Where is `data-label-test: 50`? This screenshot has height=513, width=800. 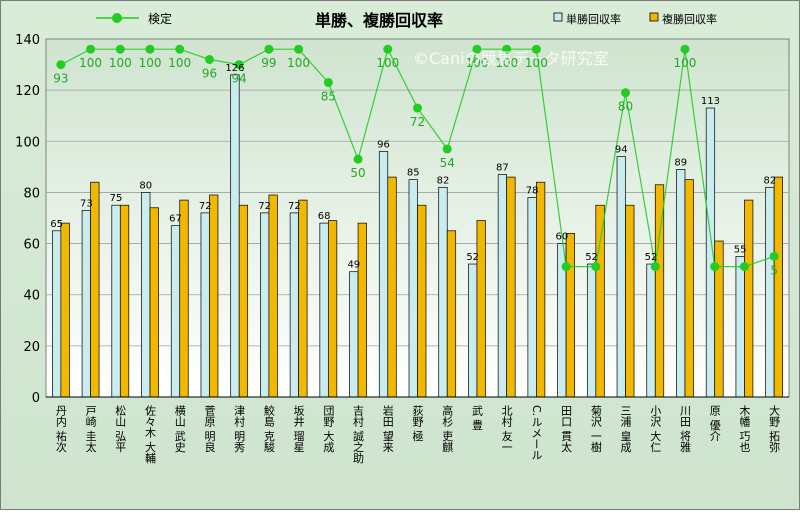 data-label-test: 50 is located at coordinates (357, 173).